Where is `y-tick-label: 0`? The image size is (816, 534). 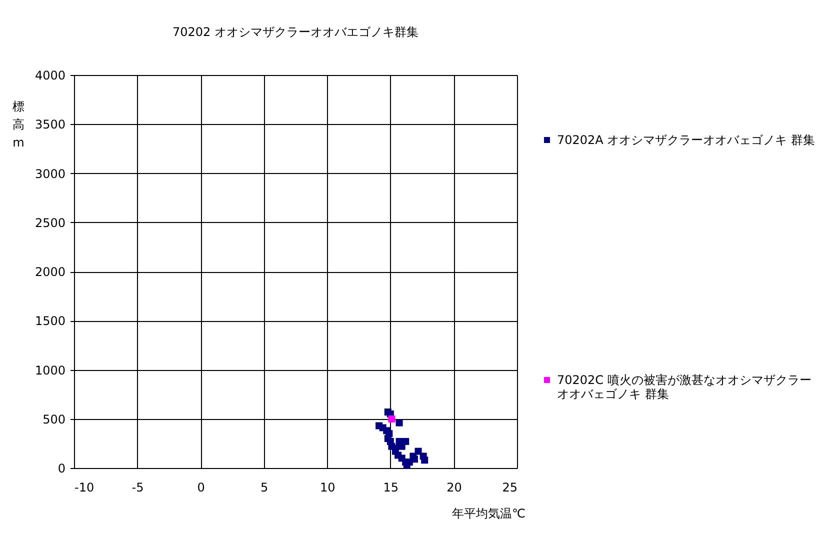 y-tick-label: 0 is located at coordinates (62, 469).